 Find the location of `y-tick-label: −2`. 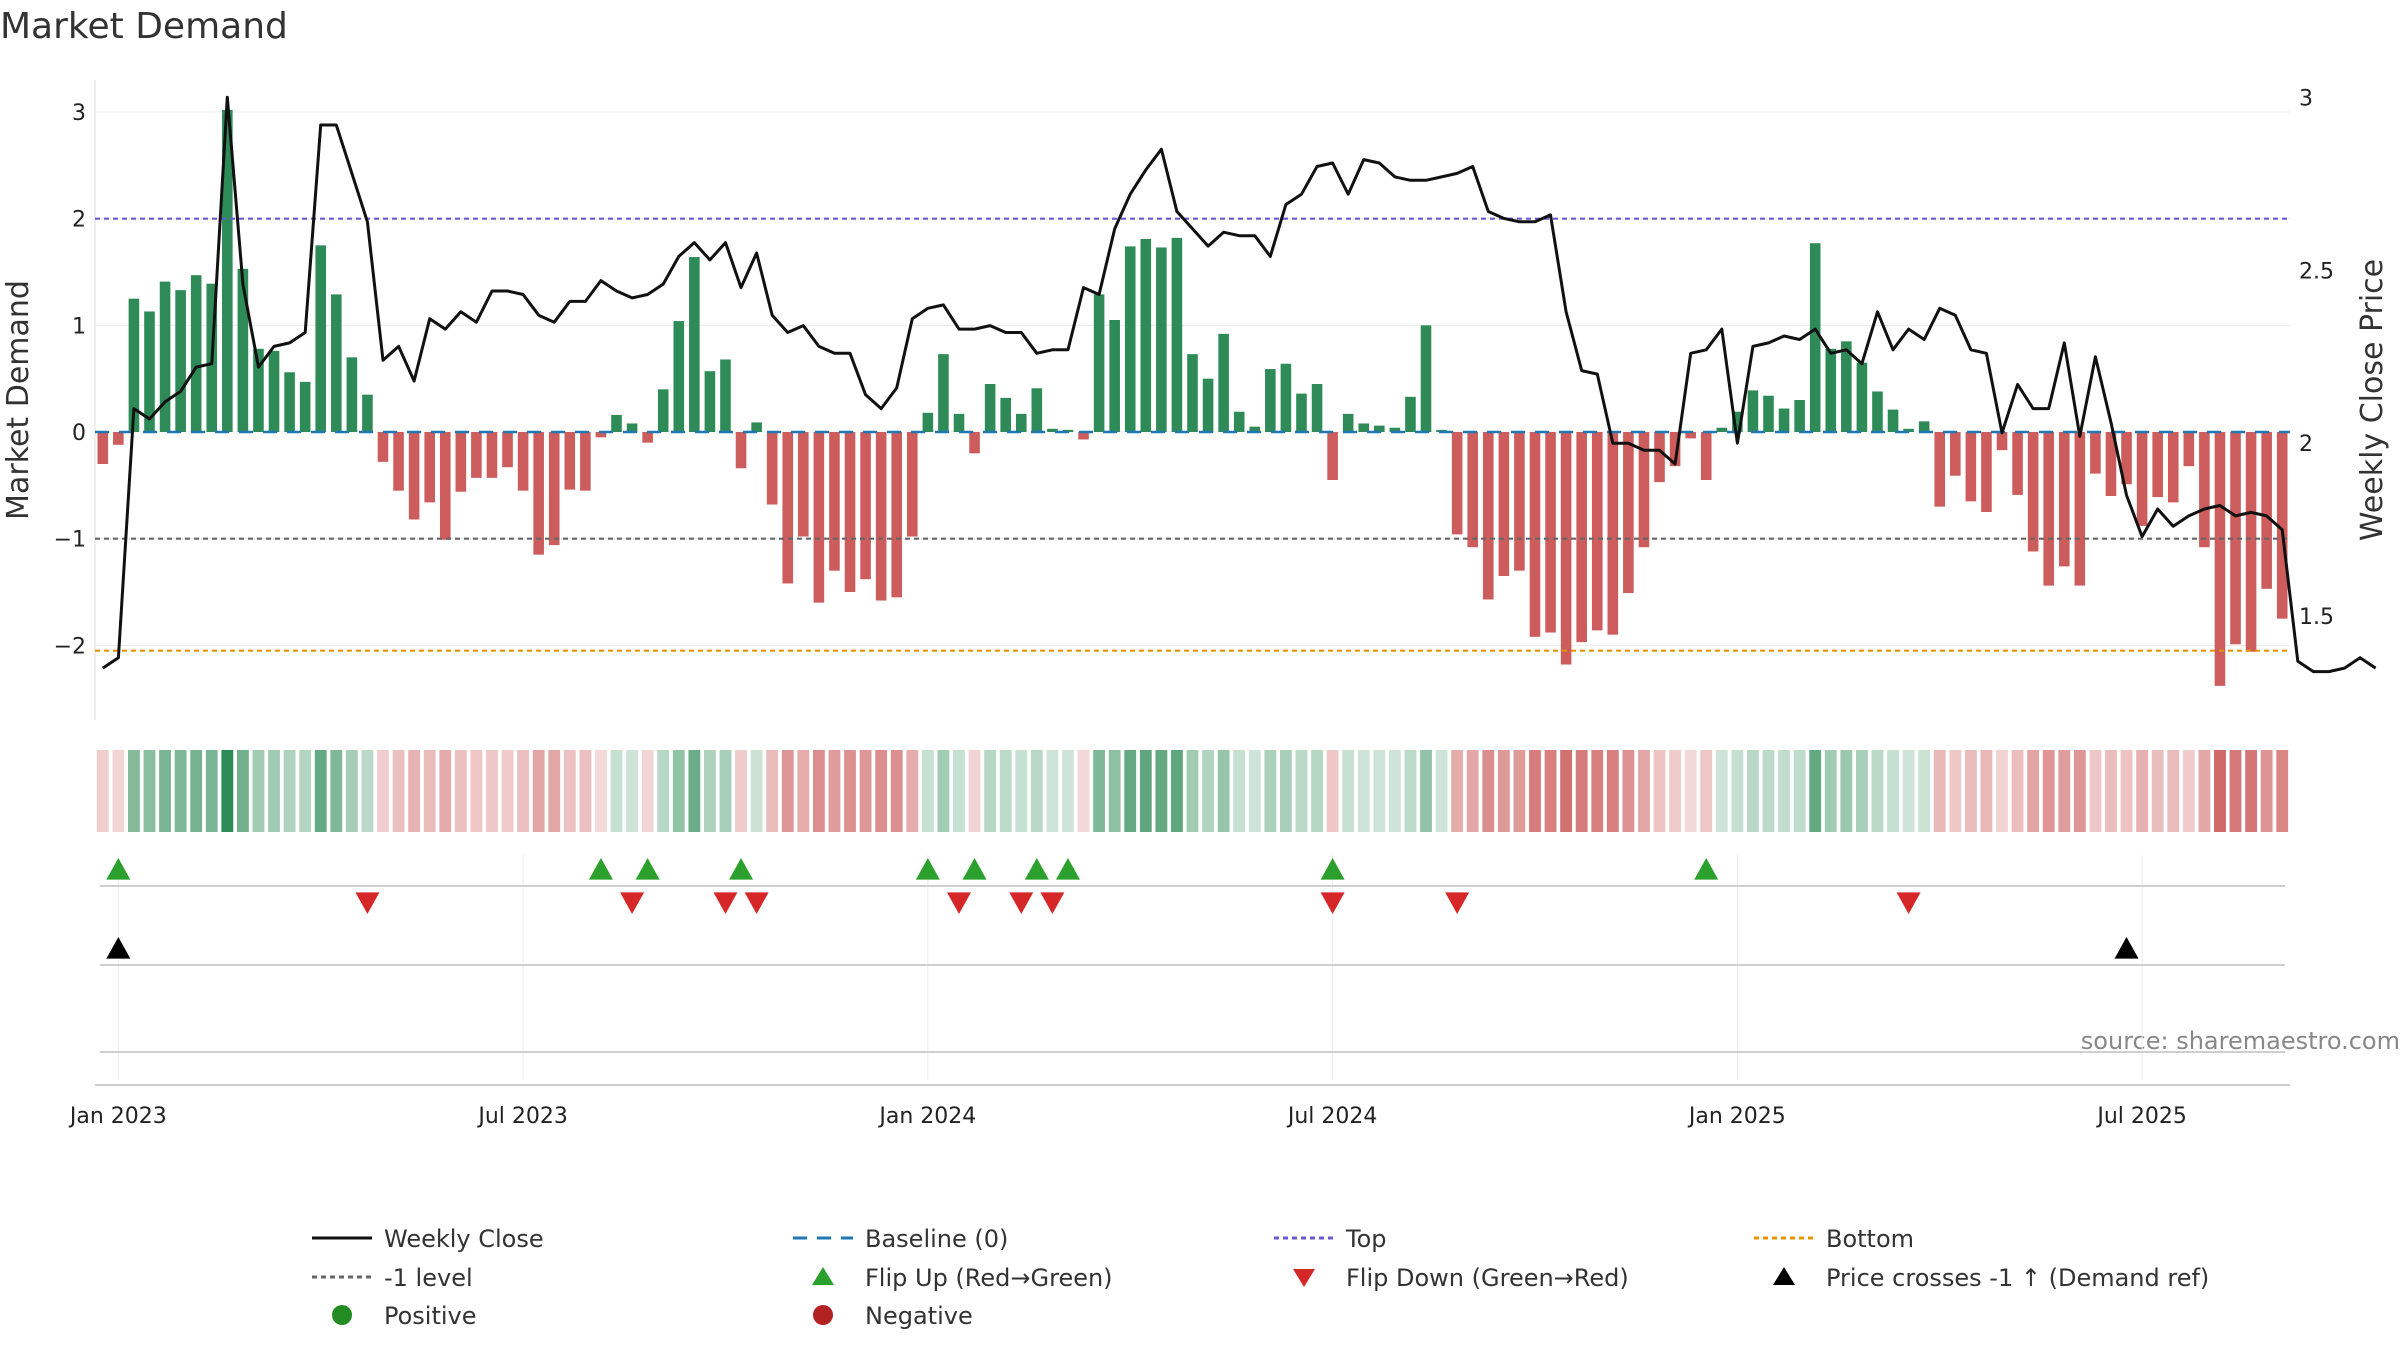

y-tick-label: −2 is located at coordinates (70, 646).